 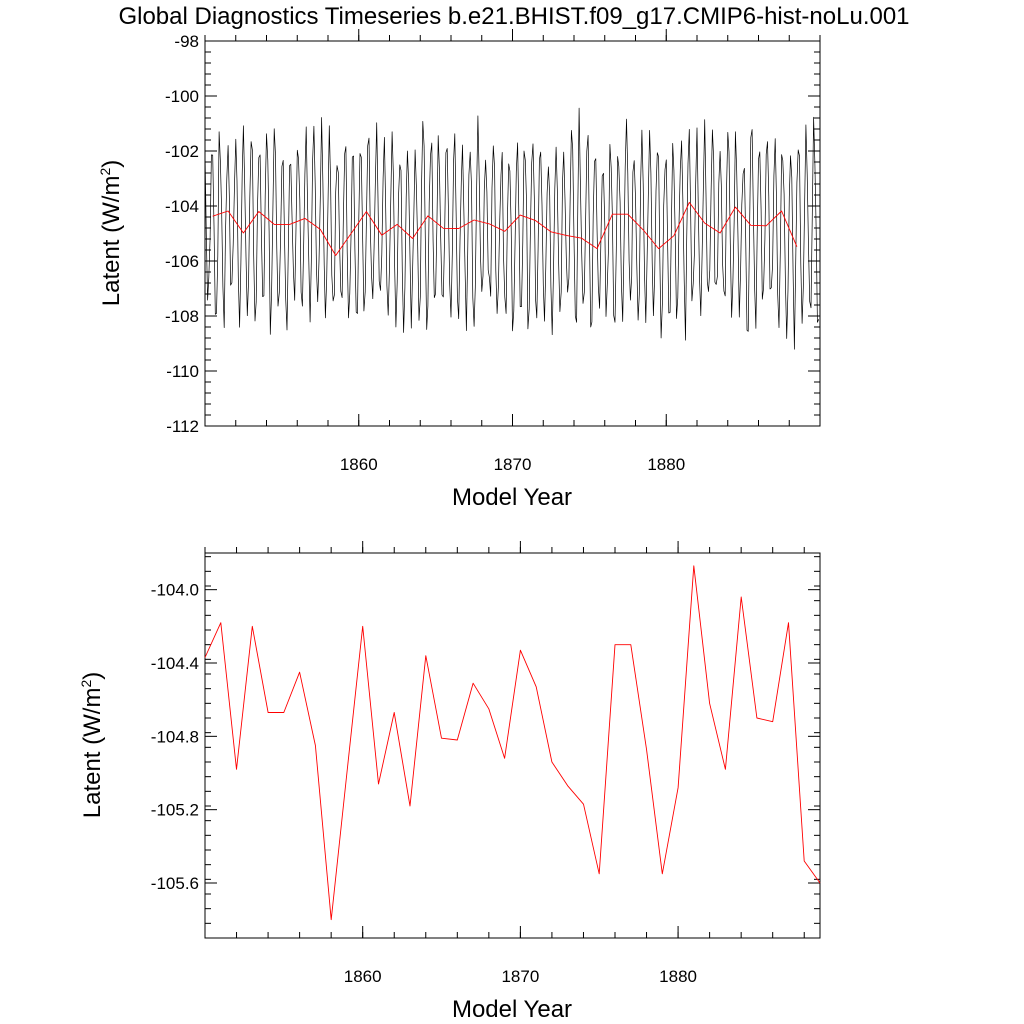 I want to click on bottom-x-tick-label: 1880, so click(x=678, y=976).